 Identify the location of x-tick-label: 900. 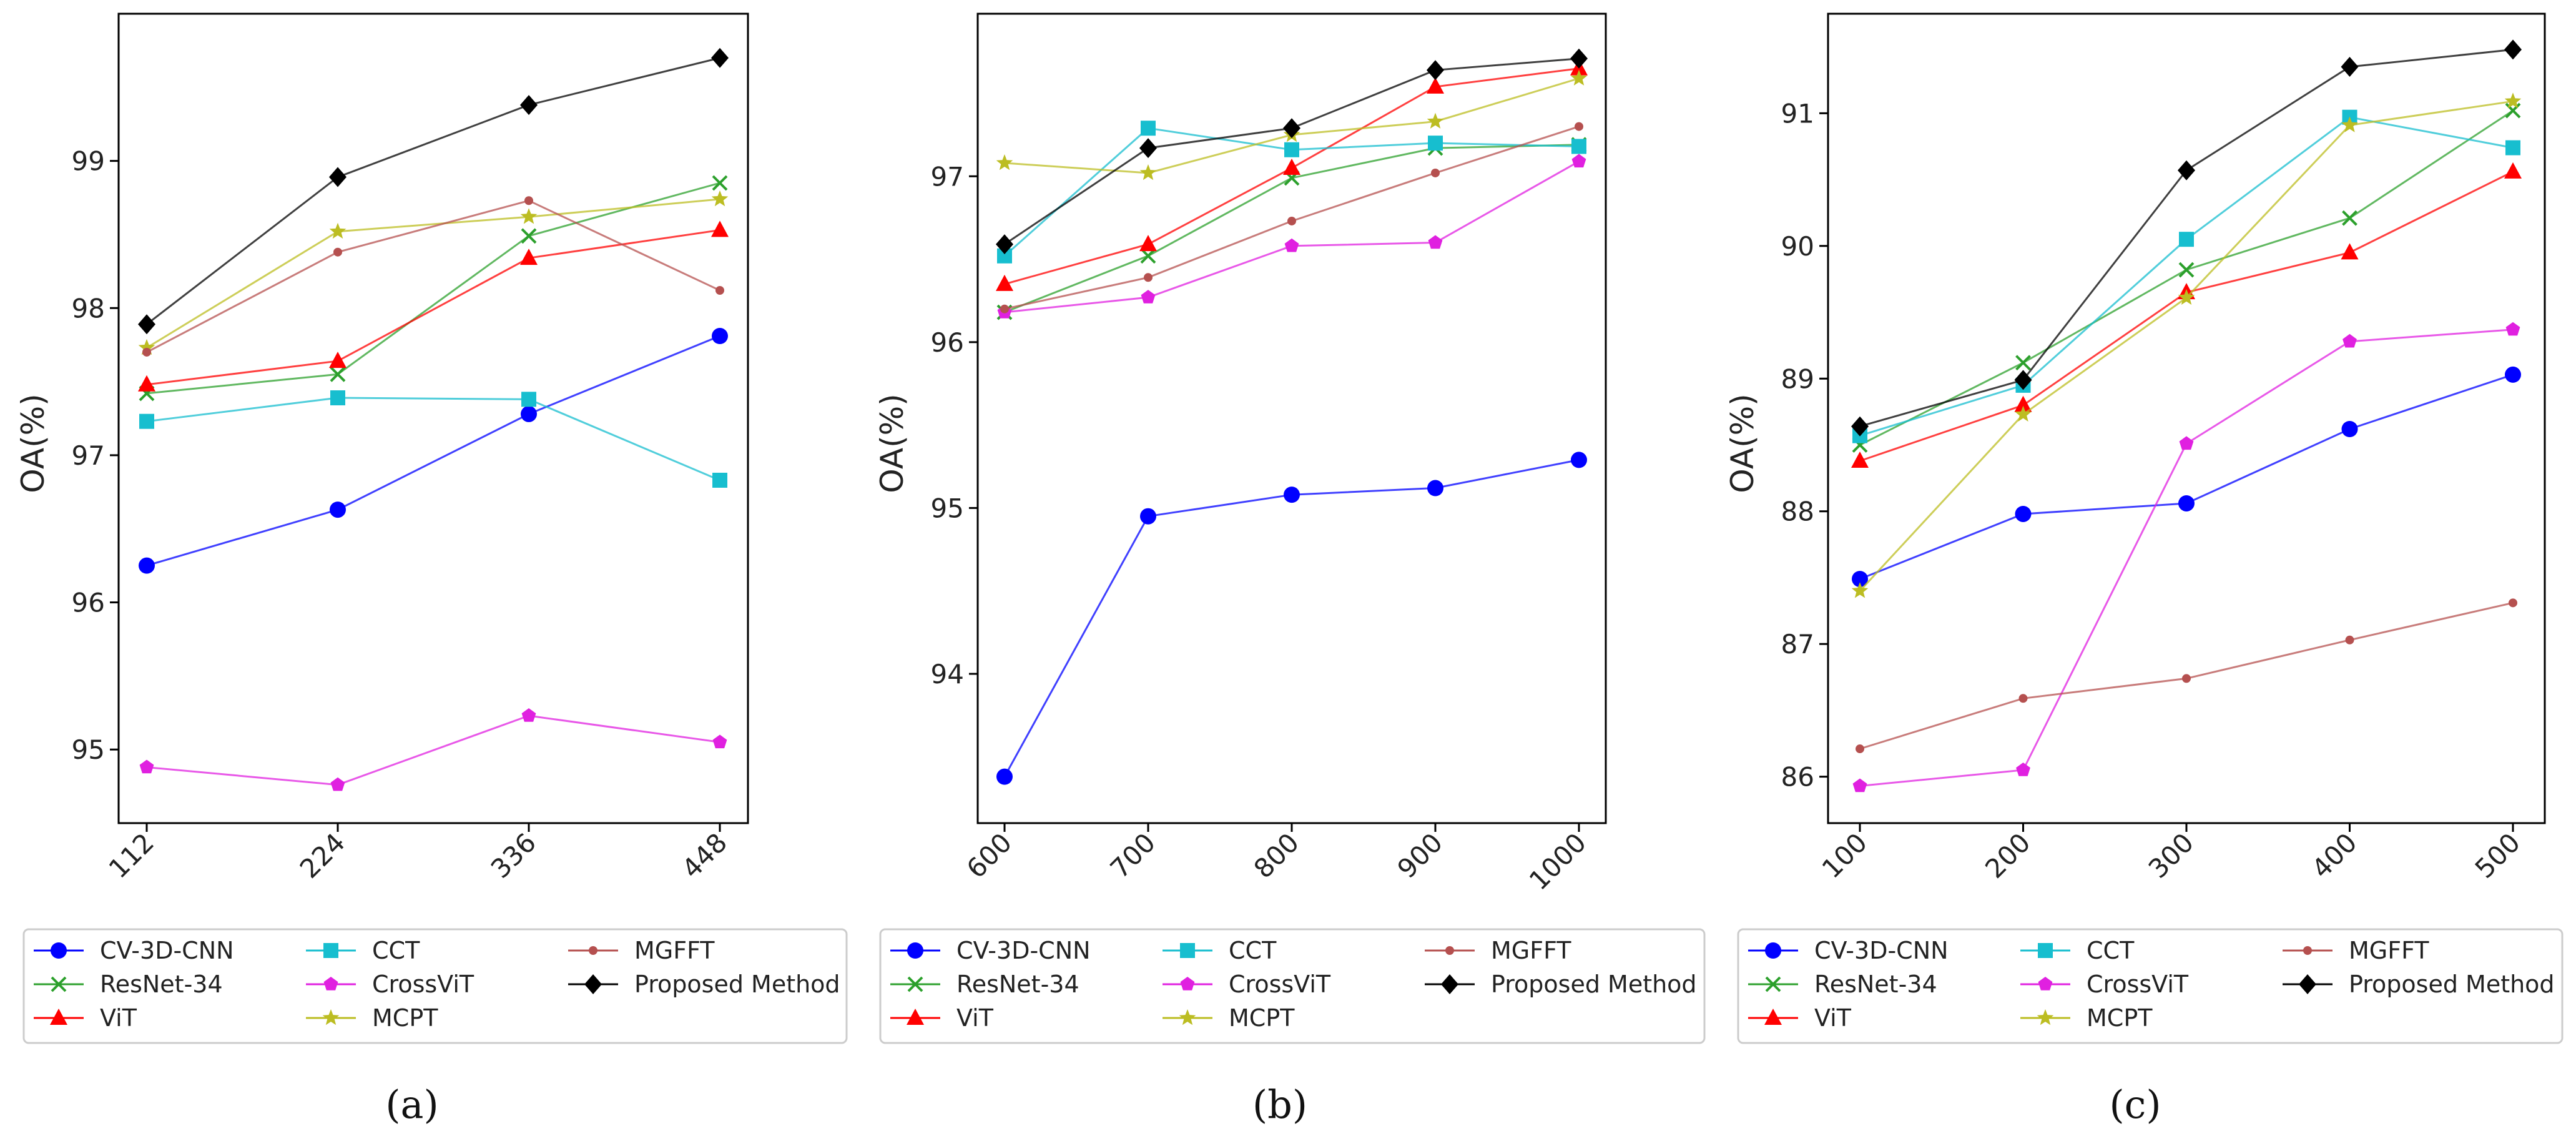
(1420, 856).